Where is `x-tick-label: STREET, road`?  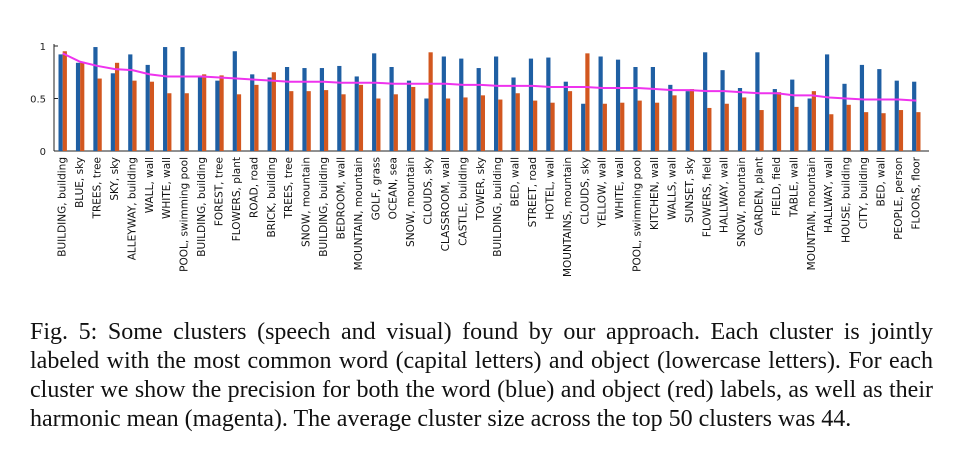
x-tick-label: STREET, road is located at coordinates (533, 192).